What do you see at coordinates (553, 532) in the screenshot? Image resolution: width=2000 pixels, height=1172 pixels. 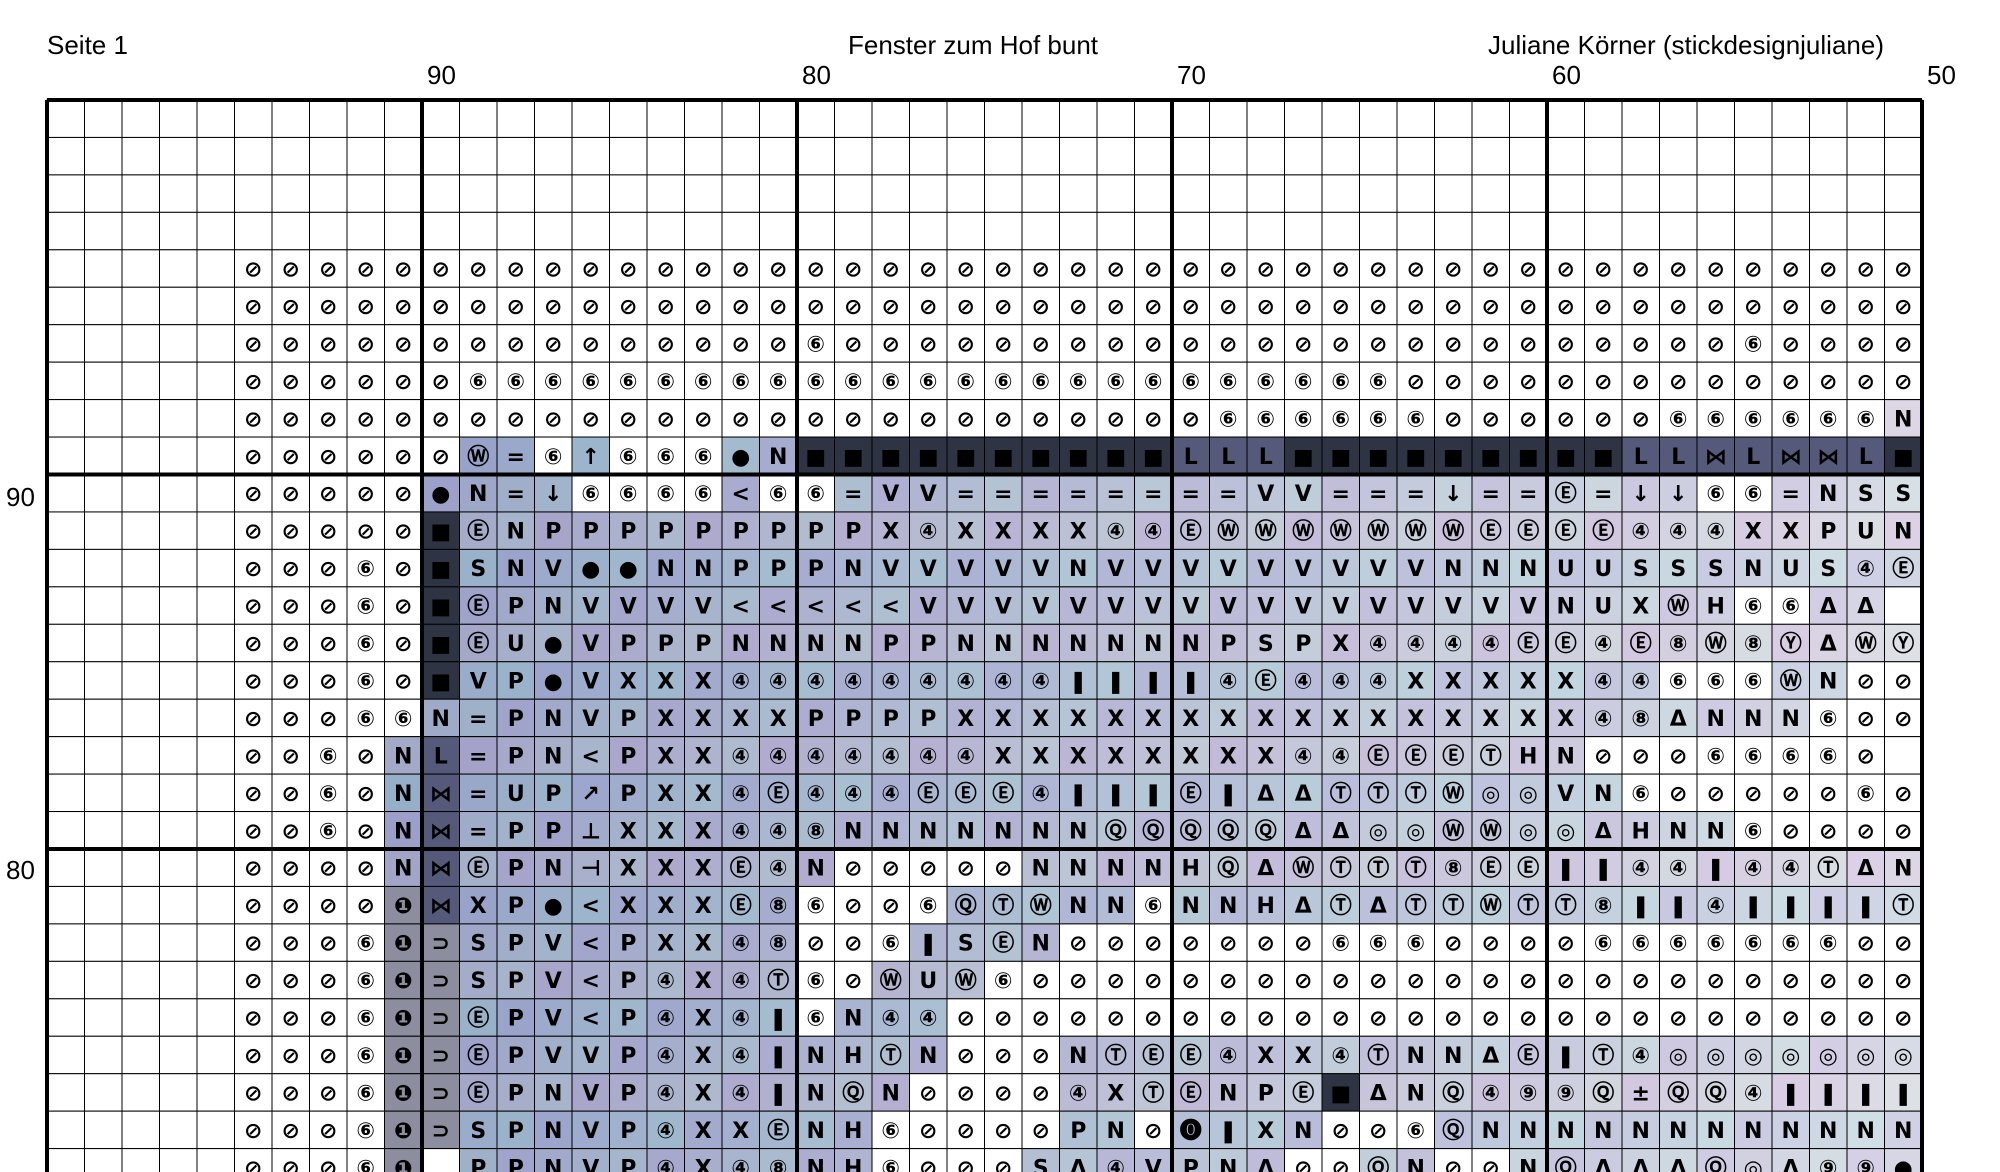 I see `svg-text: P` at bounding box center [553, 532].